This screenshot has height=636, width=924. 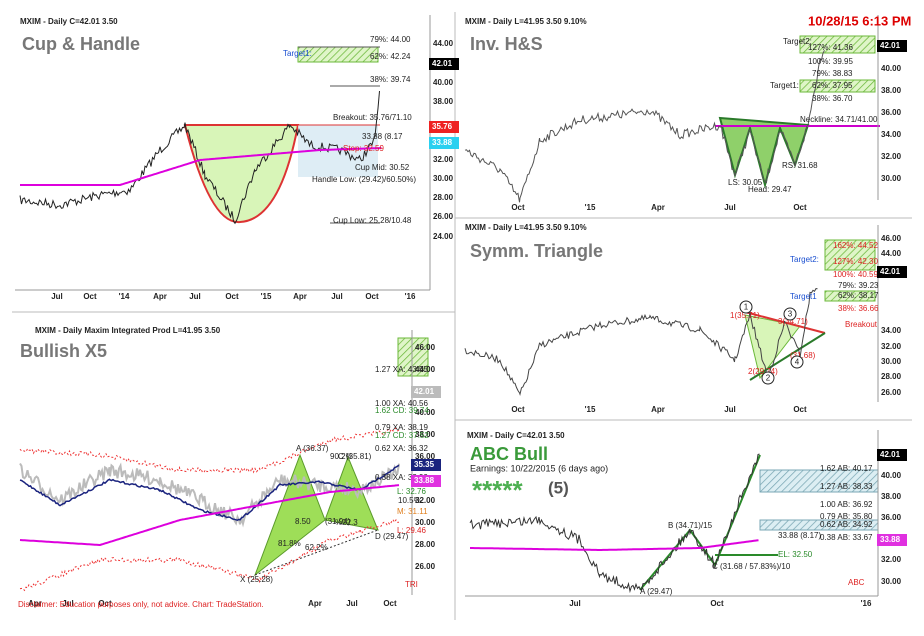 I want to click on annotation: B (34.71)/15, so click(x=690, y=525).